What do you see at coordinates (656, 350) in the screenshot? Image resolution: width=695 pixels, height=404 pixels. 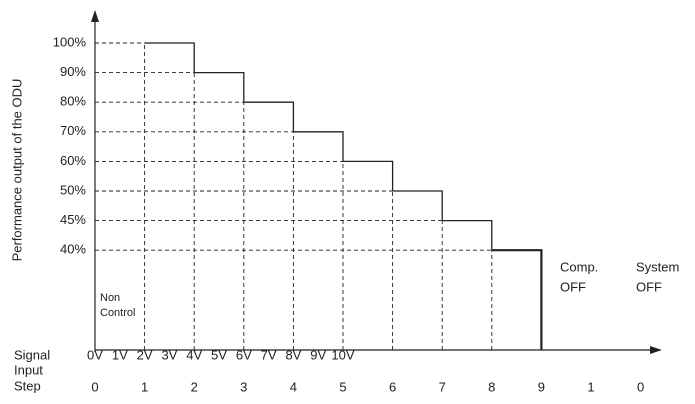 I see `x-axis-arrow` at bounding box center [656, 350].